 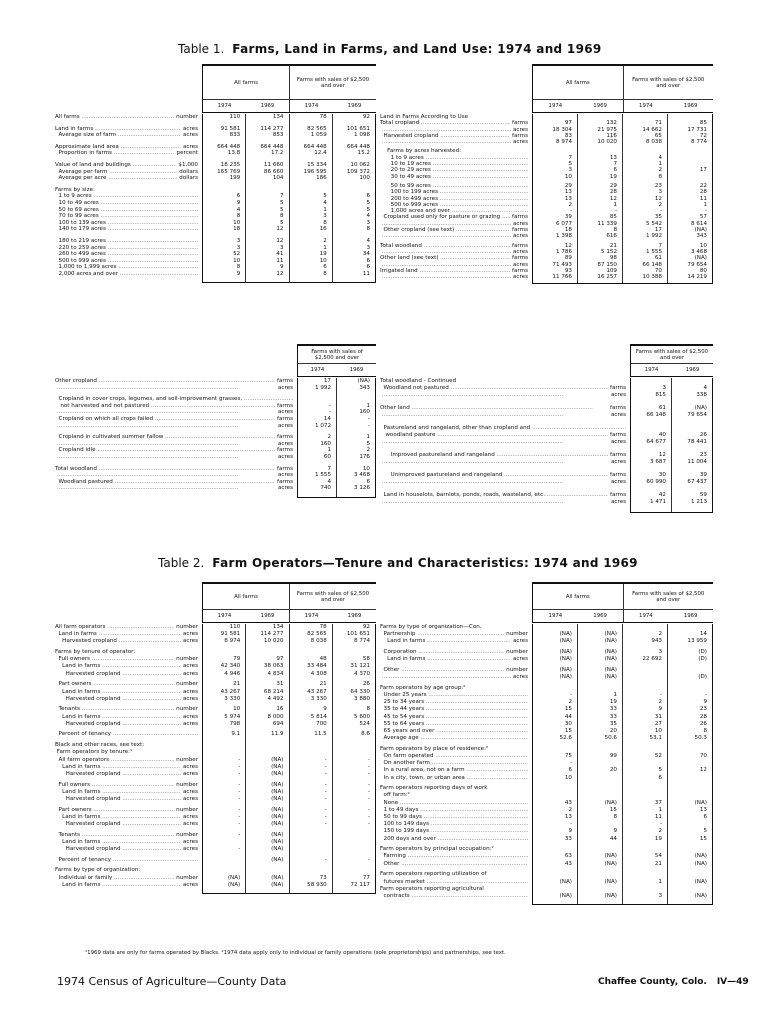 I want to click on row-label: Farm operators reporting days of work, so click(x=434, y=788).